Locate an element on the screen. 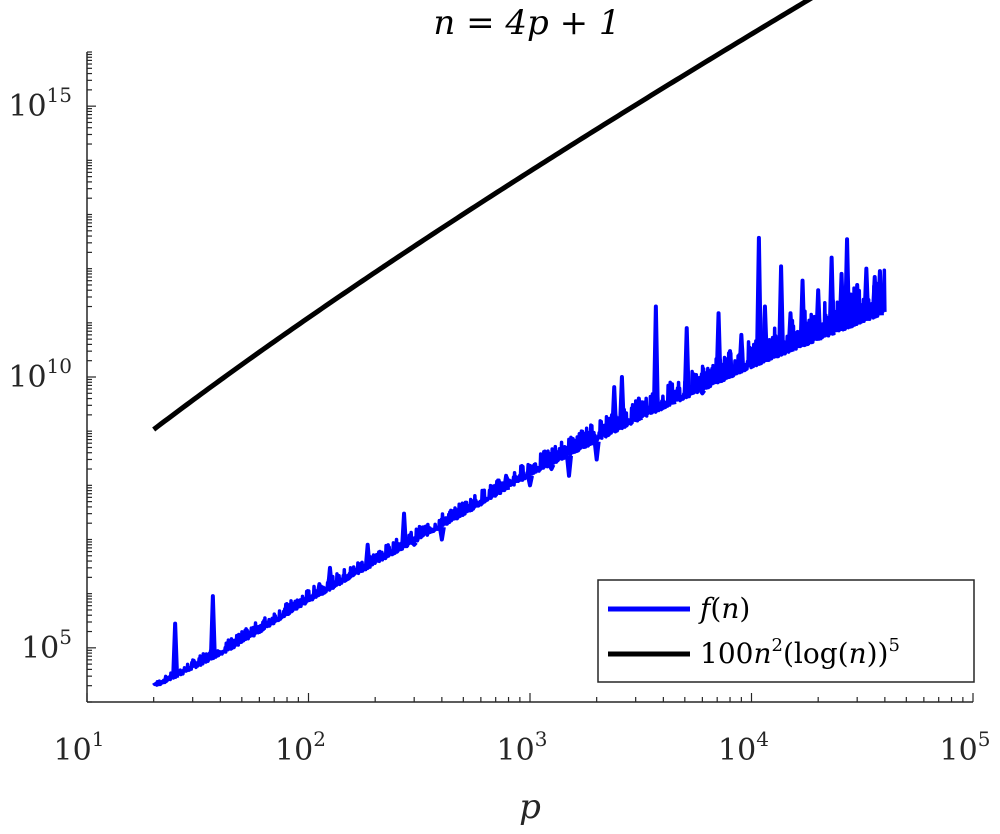 This screenshot has width=1000, height=834. x-tick-label: 10⁴ is located at coordinates (743, 747).